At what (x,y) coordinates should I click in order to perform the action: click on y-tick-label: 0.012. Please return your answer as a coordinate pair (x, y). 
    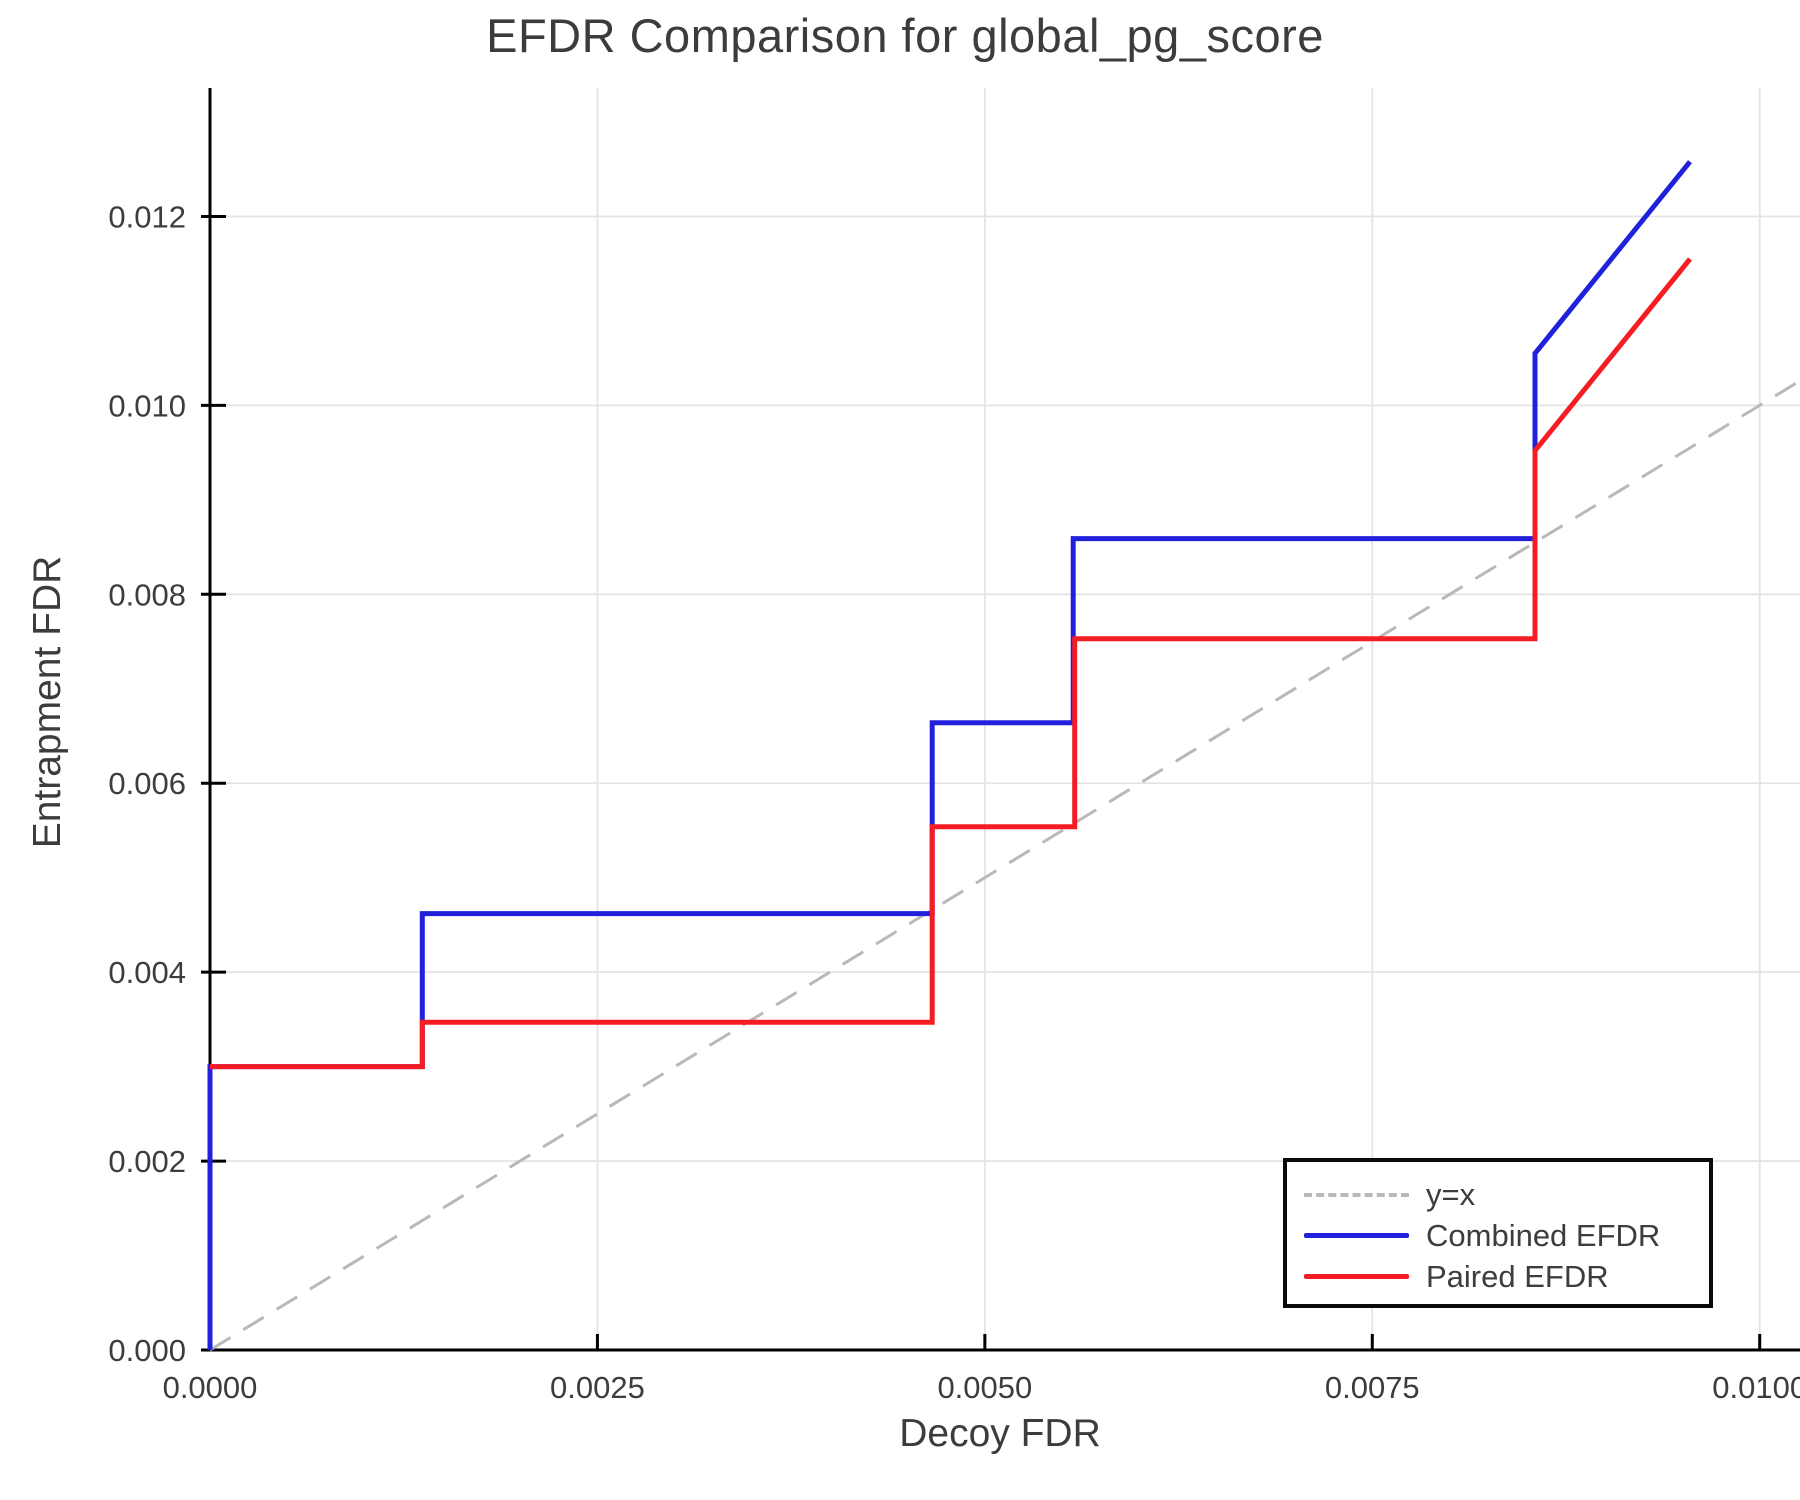
    Looking at the image, I should click on (147, 216).